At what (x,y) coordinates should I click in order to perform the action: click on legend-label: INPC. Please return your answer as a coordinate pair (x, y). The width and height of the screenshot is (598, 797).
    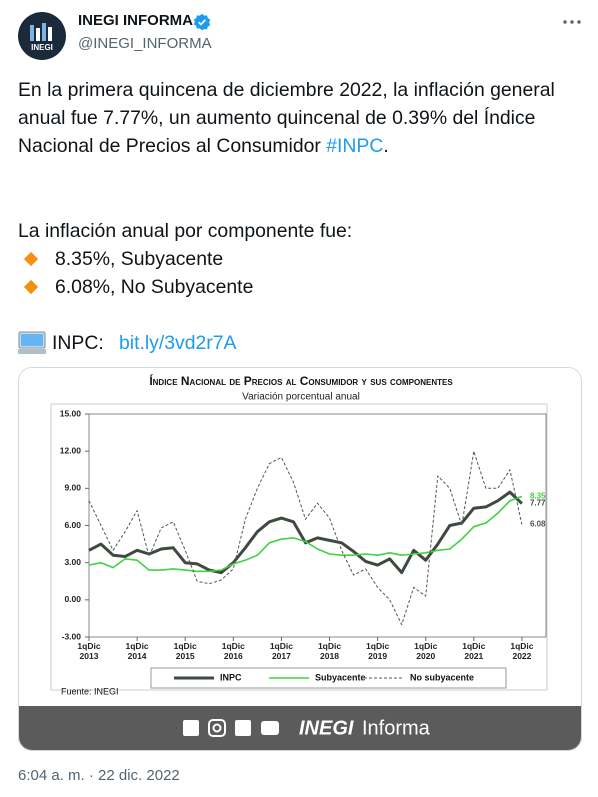
    Looking at the image, I should click on (231, 677).